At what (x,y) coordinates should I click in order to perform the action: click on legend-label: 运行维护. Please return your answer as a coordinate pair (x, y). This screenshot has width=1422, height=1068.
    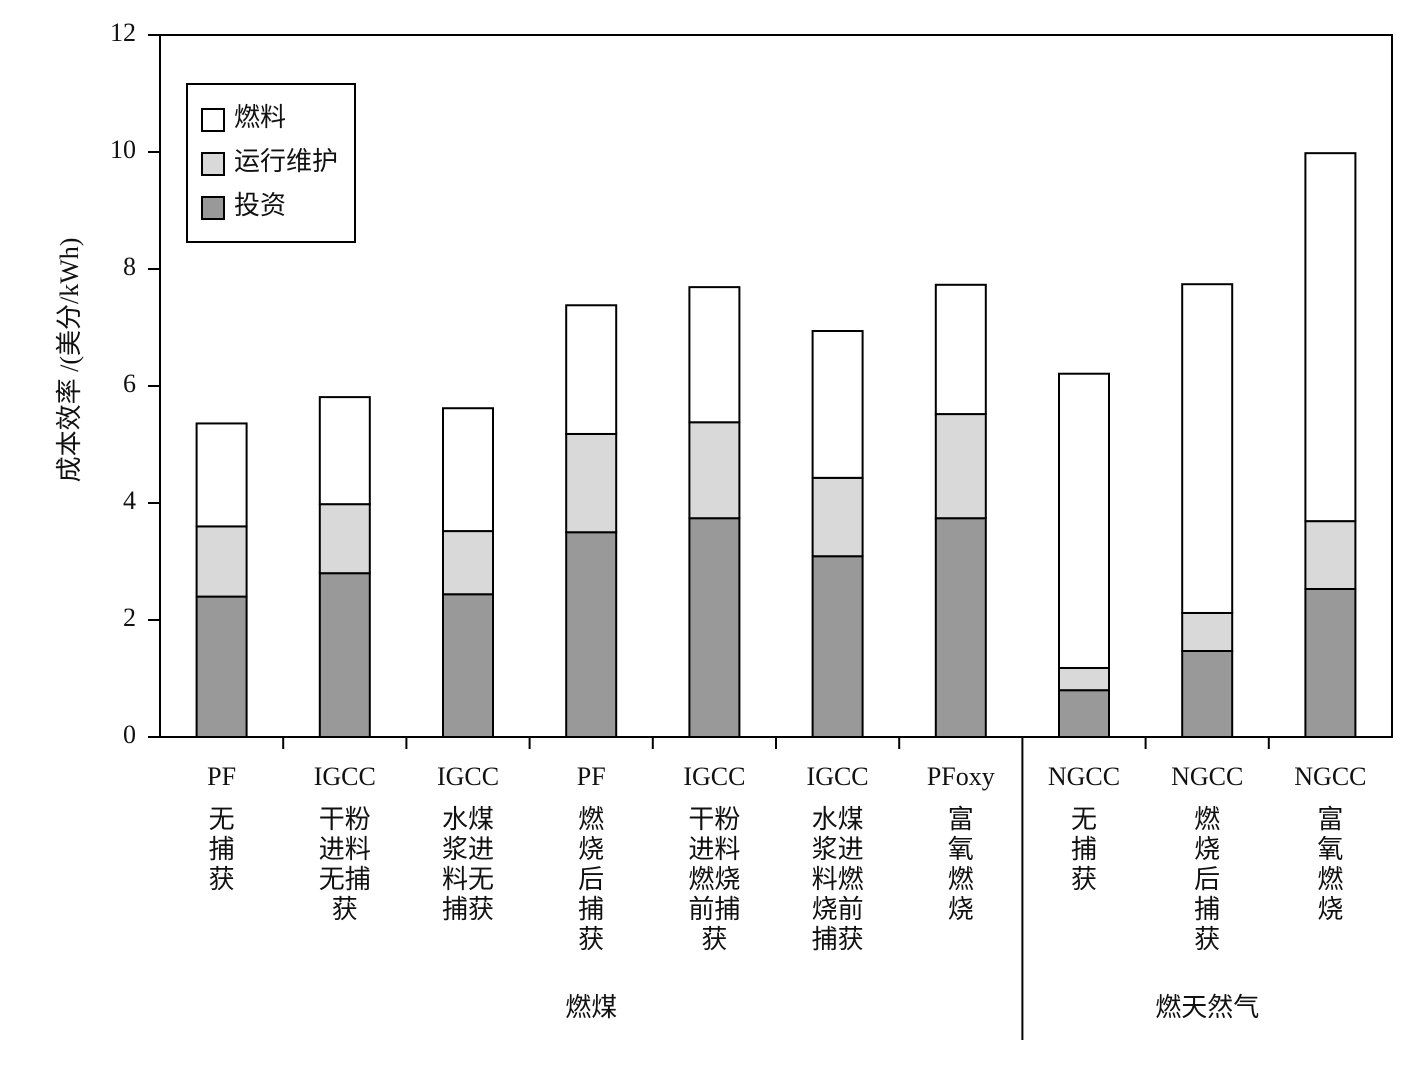
    Looking at the image, I should click on (286, 161).